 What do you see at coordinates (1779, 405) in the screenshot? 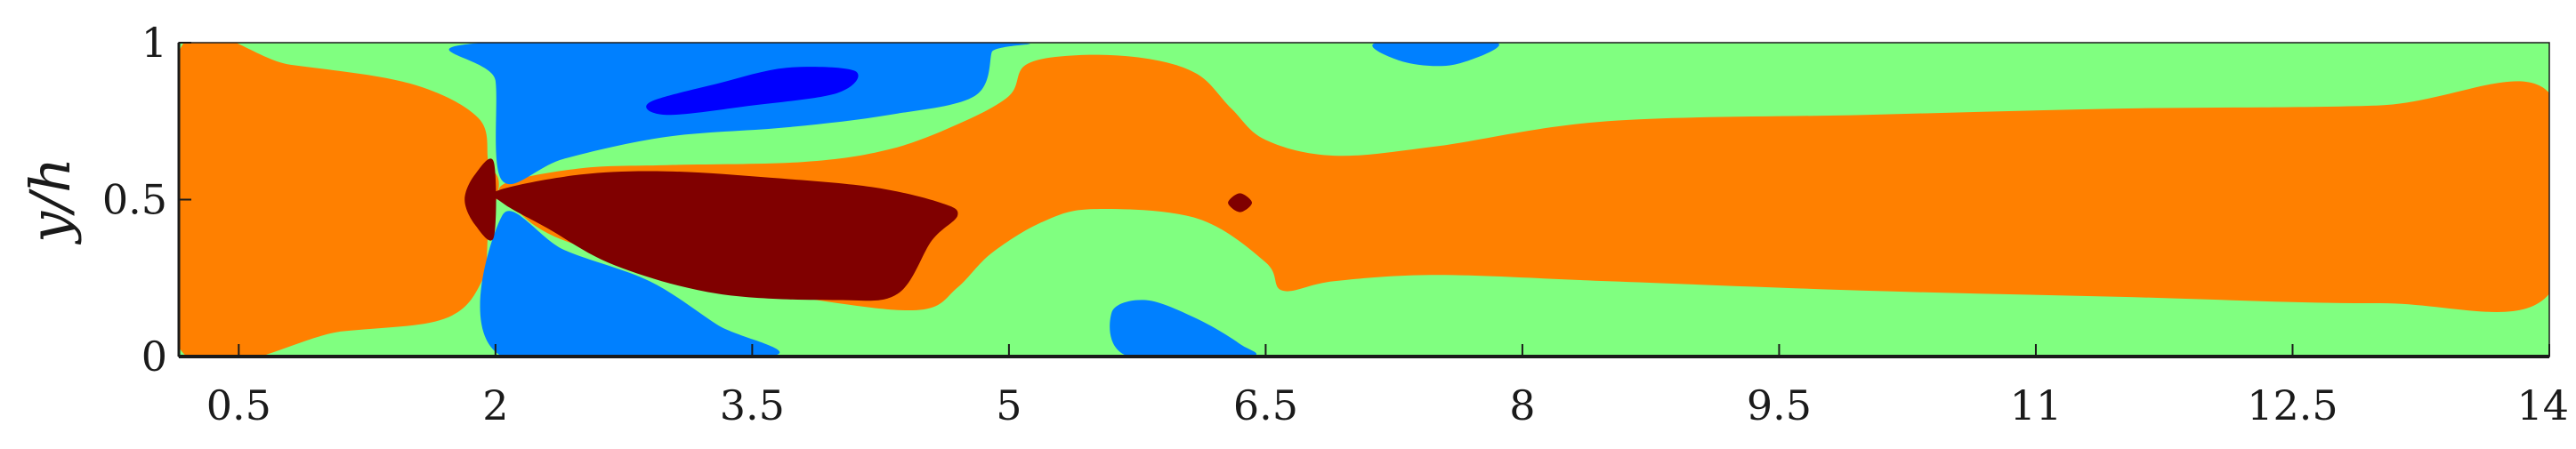
I see `x-tick-label: 9.5` at bounding box center [1779, 405].